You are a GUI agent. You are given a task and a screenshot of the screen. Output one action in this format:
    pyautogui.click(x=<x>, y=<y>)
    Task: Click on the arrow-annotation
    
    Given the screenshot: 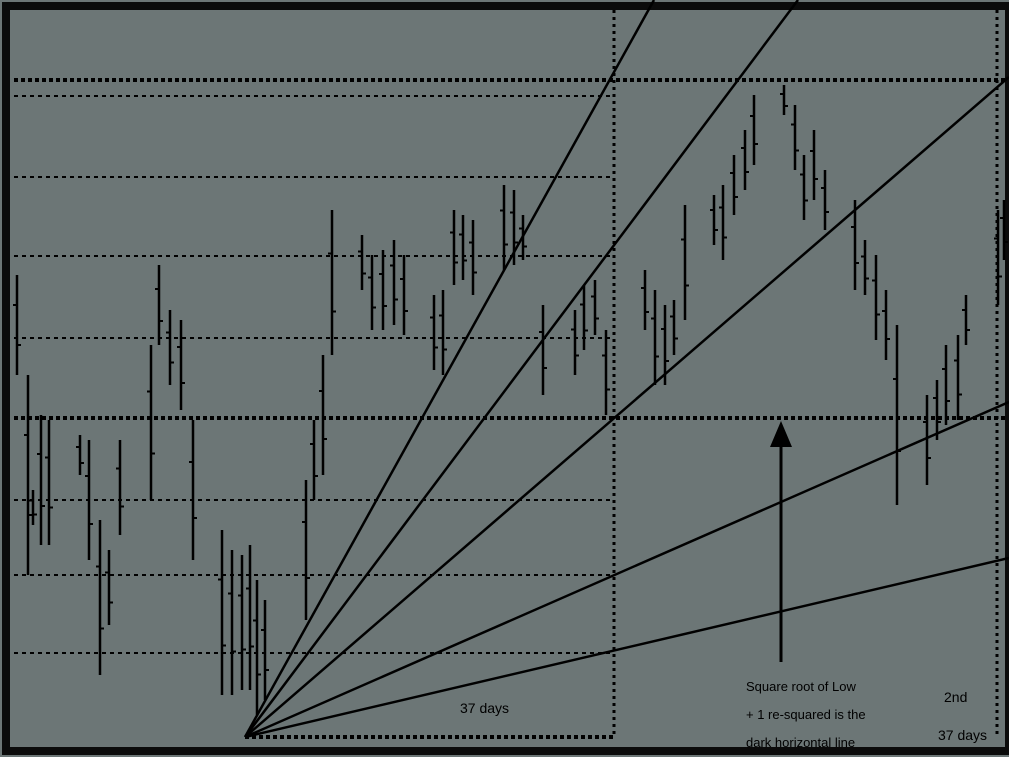 What is the action you would take?
    pyautogui.click(x=781, y=541)
    